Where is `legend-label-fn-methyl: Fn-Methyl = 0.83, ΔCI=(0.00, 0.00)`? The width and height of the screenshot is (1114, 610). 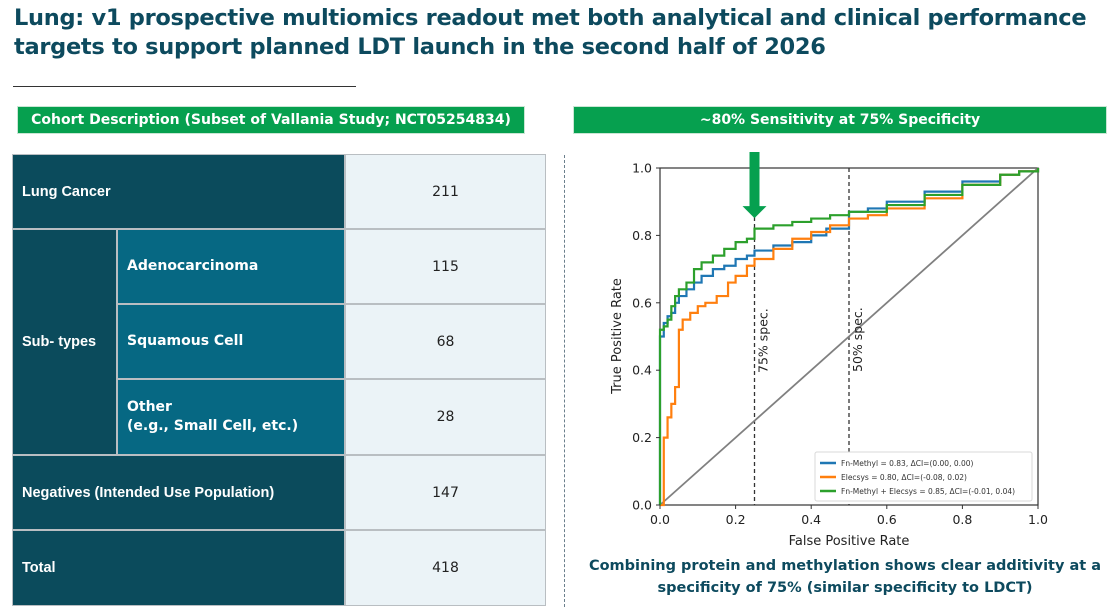
legend-label-fn-methyl: Fn-Methyl = 0.83, ΔCI=(0.00, 0.00) is located at coordinates (907, 463).